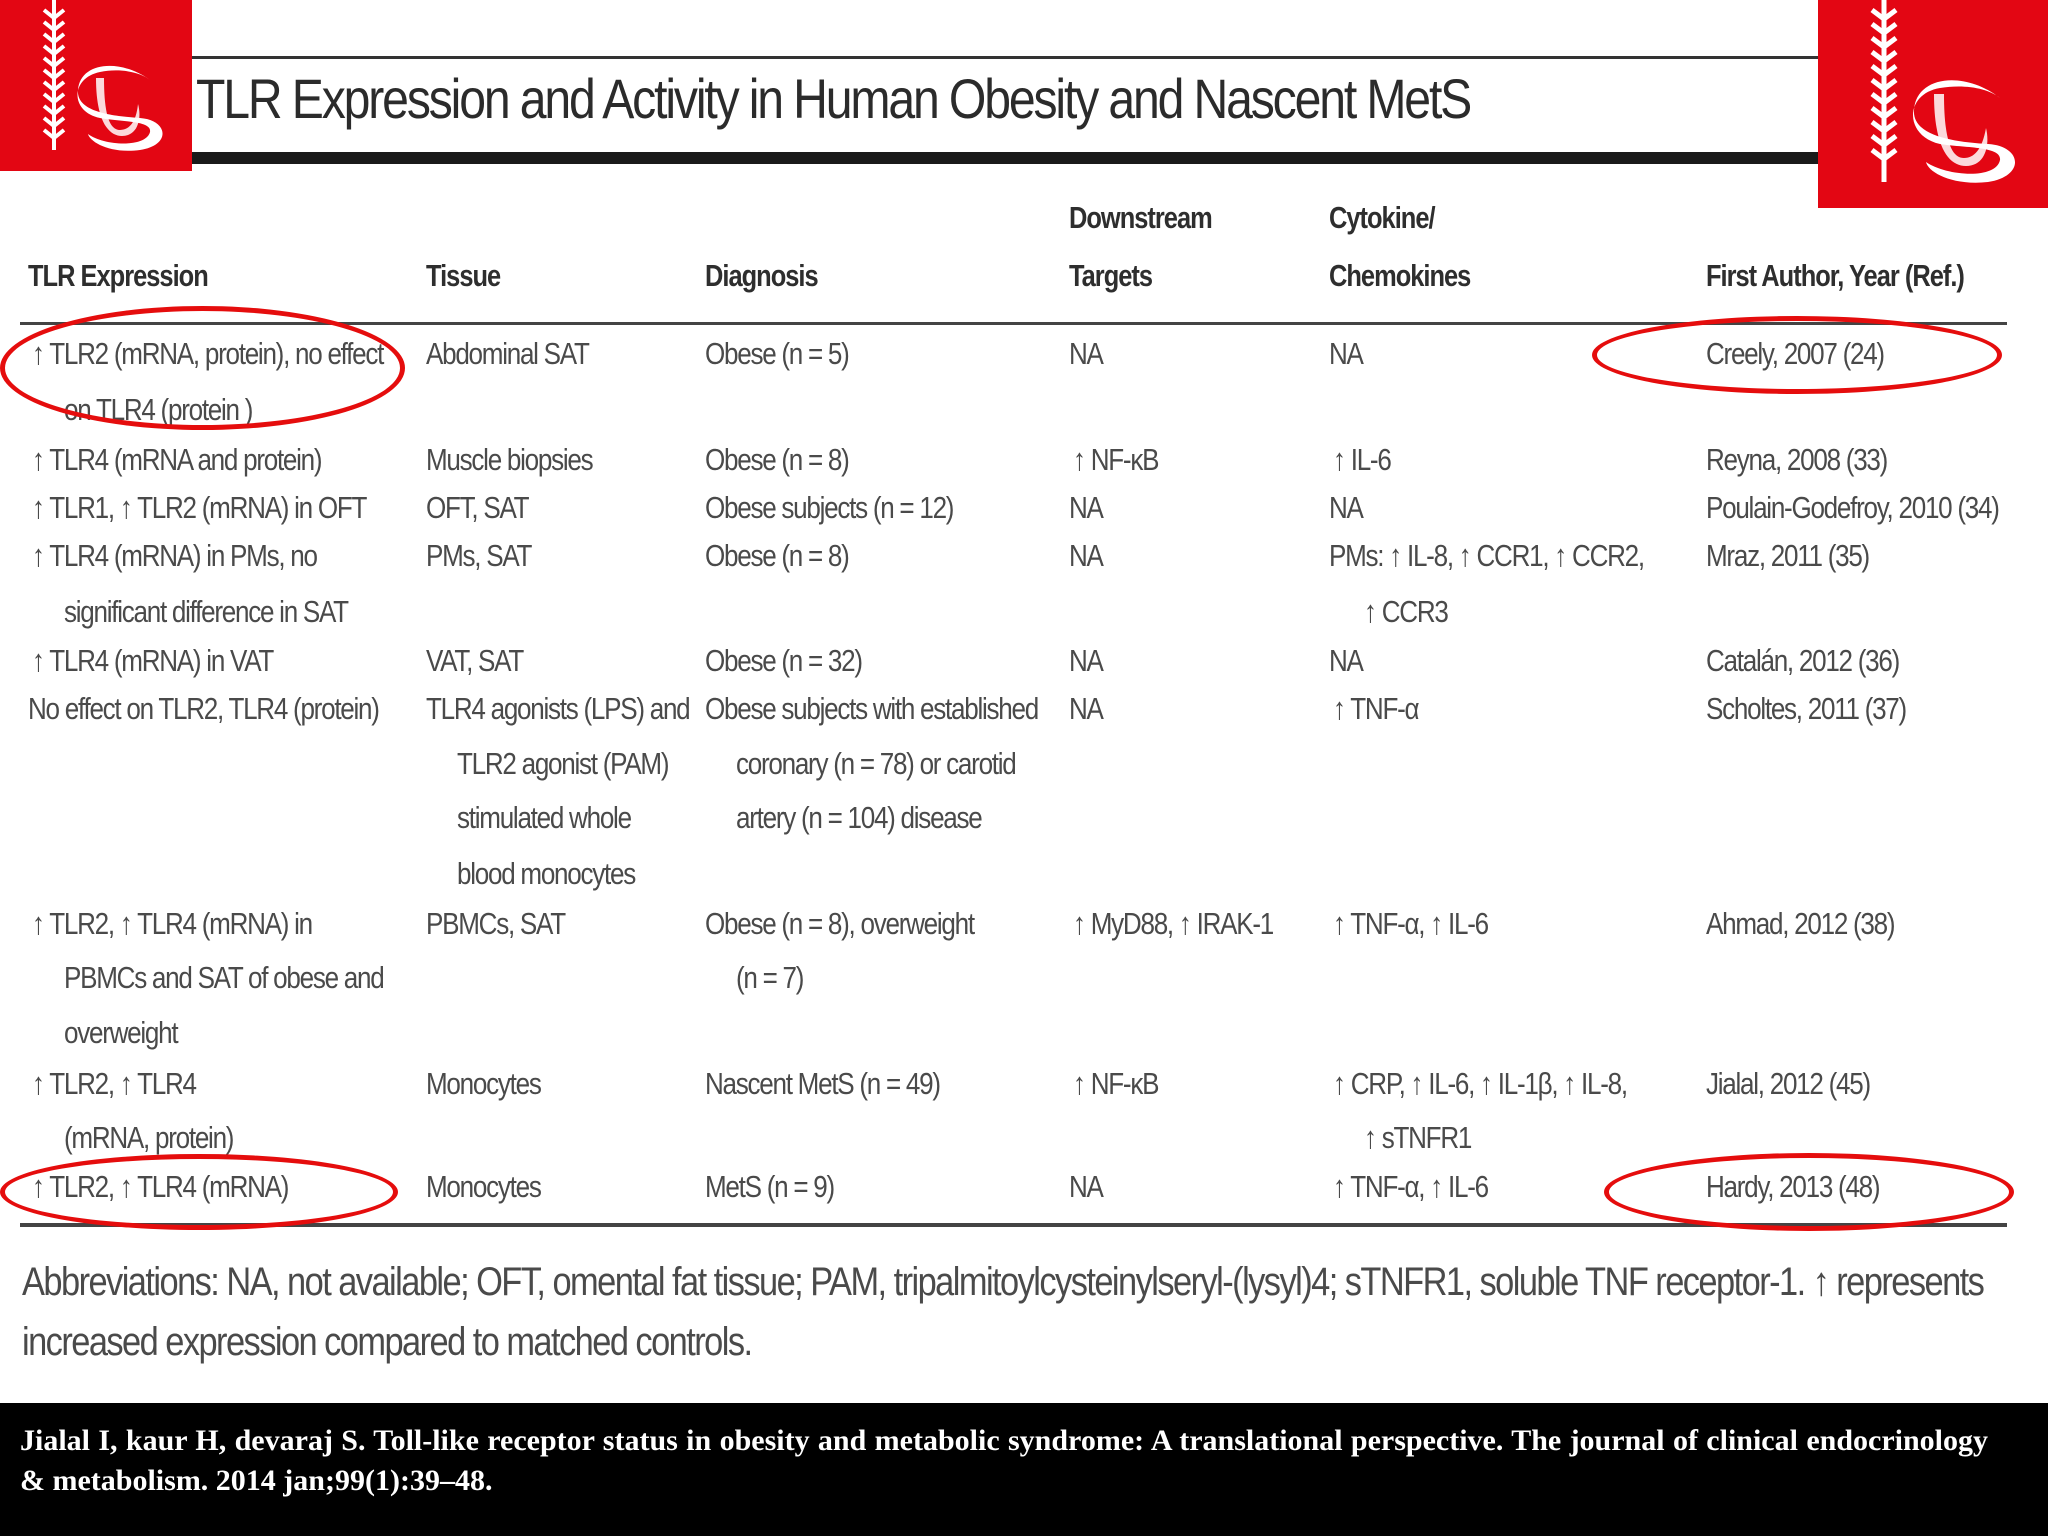  What do you see at coordinates (475, 660) in the screenshot?
I see `cell-tissue: VAT, SAT` at bounding box center [475, 660].